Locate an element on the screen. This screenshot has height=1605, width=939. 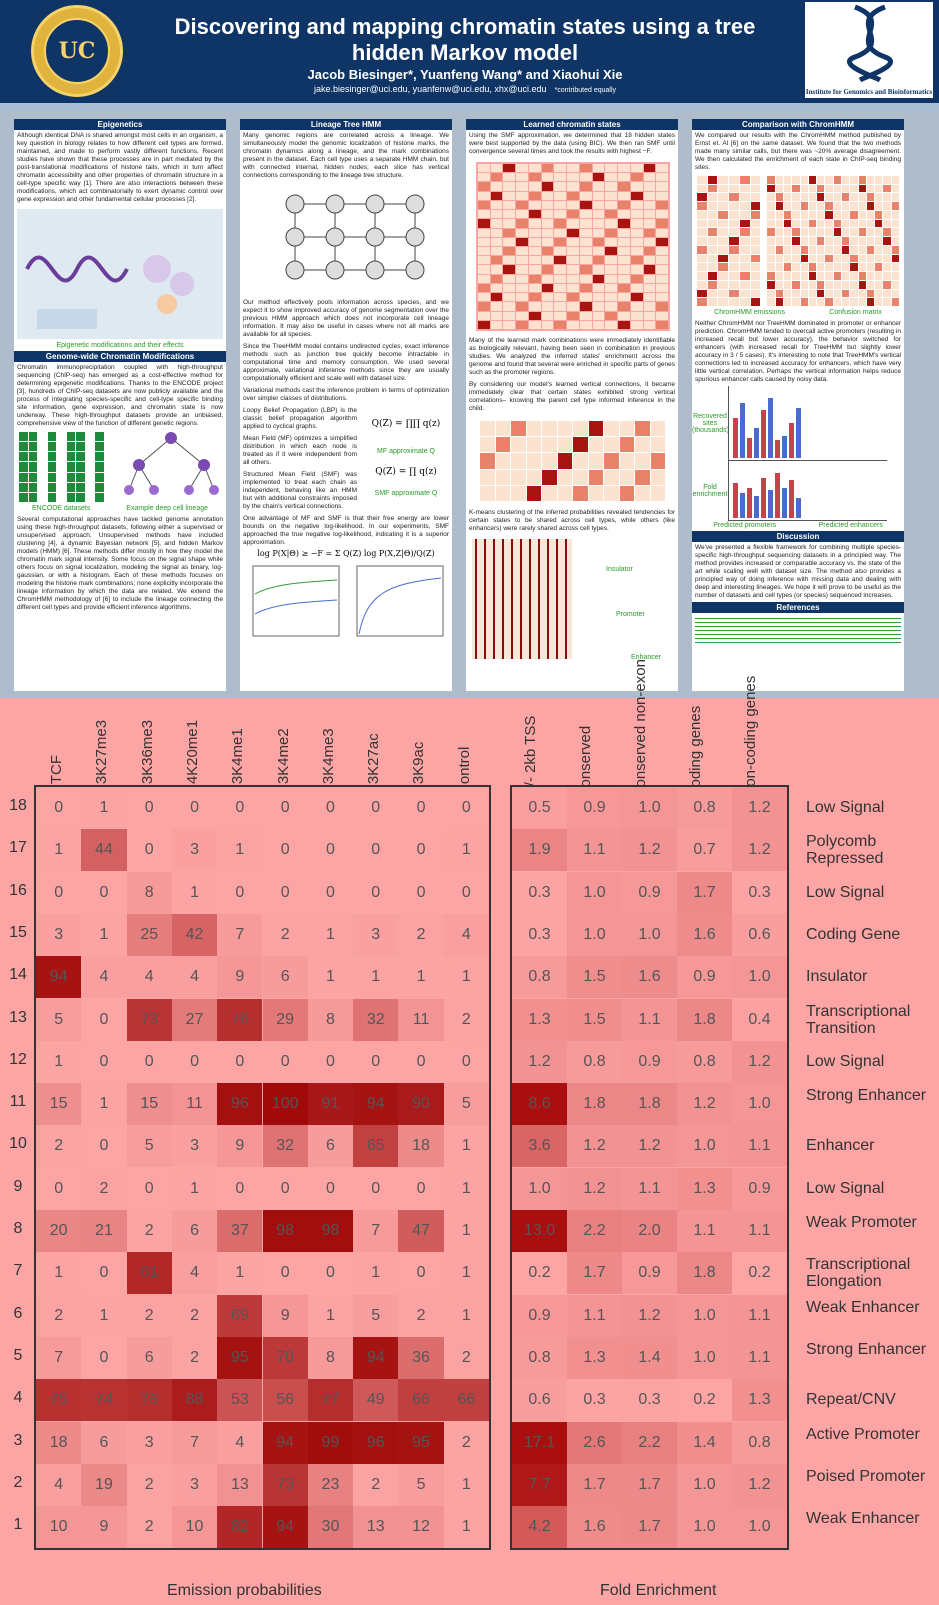
emission-cell: 10 is located at coordinates (59, 1527).